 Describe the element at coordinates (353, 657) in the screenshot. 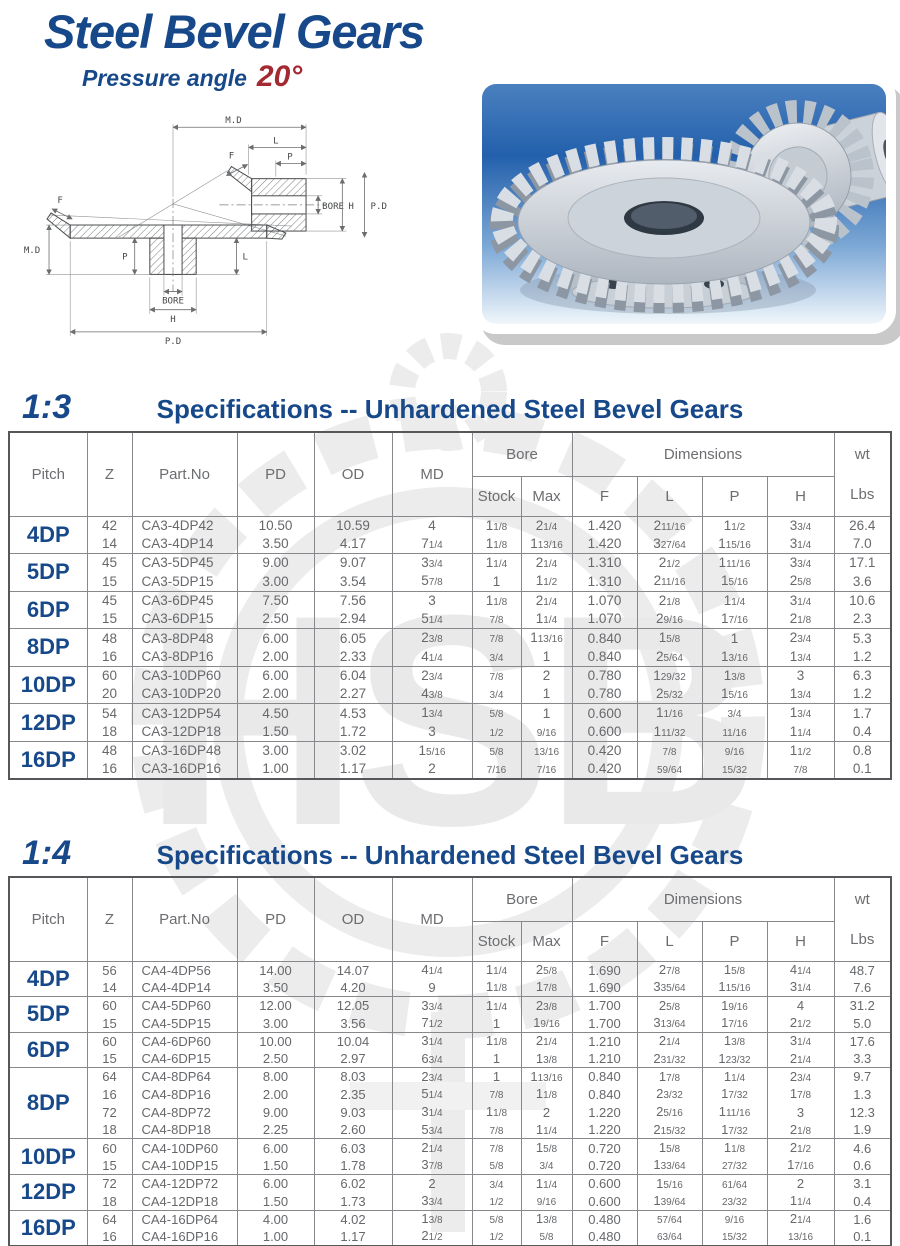

I see `od-cell: 2.33` at that location.